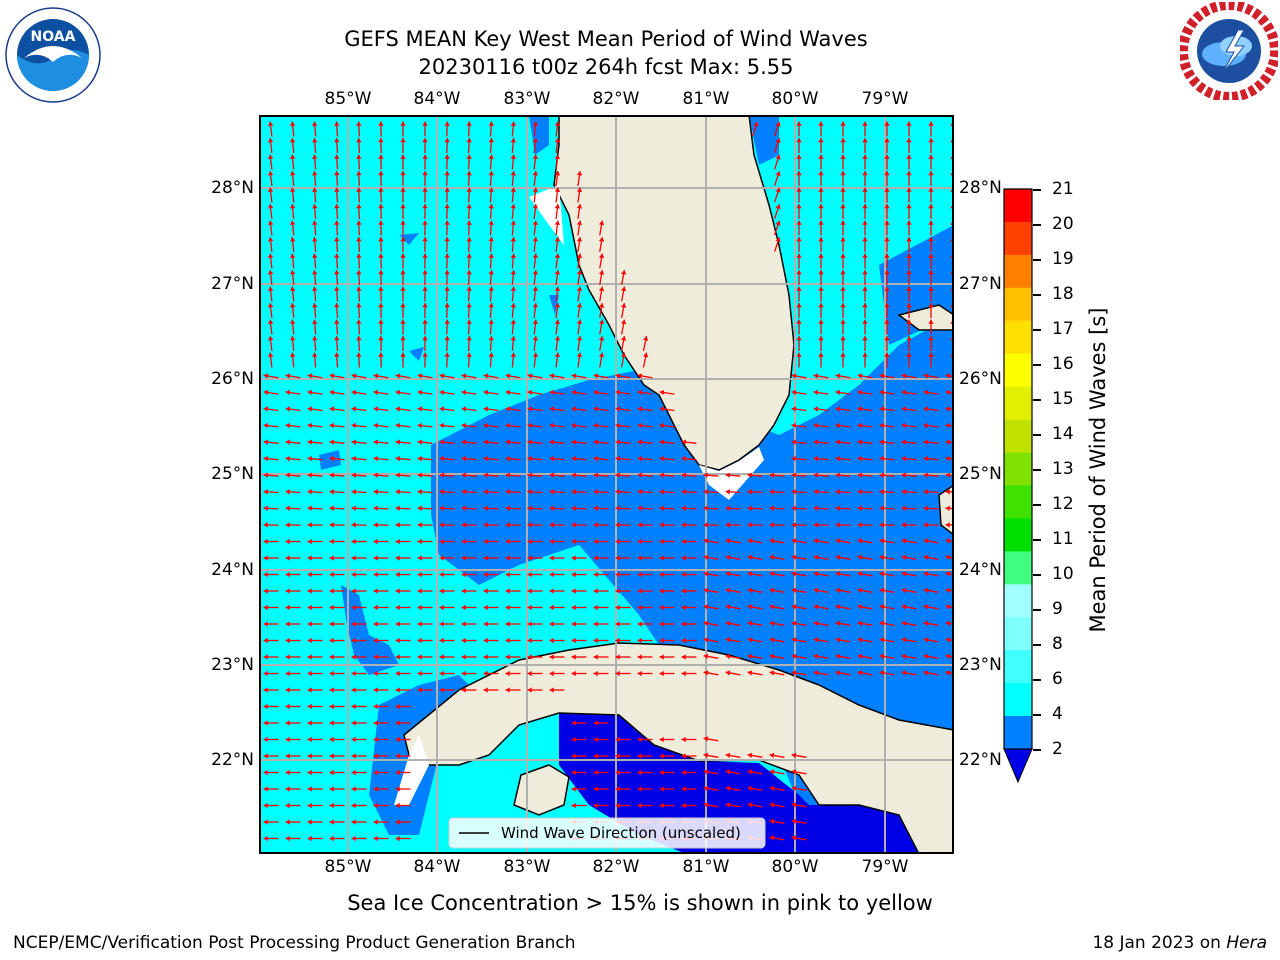 The height and width of the screenshot is (960, 1280). What do you see at coordinates (53, 37) in the screenshot?
I see `noaa-logo-text: NOAA` at bounding box center [53, 37].